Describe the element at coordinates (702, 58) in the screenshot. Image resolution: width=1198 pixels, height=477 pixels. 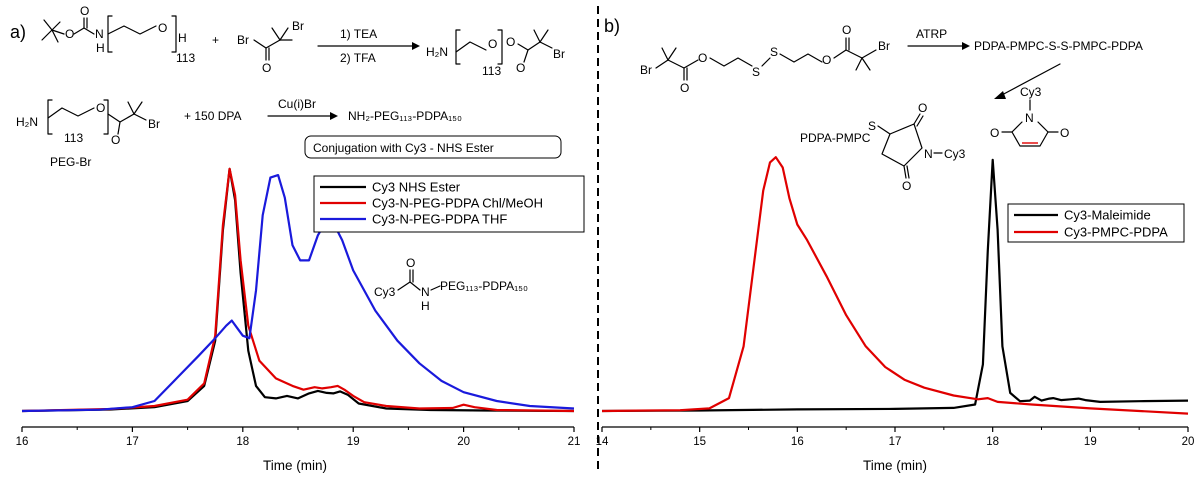
I see `init-ester-o1: O` at that location.